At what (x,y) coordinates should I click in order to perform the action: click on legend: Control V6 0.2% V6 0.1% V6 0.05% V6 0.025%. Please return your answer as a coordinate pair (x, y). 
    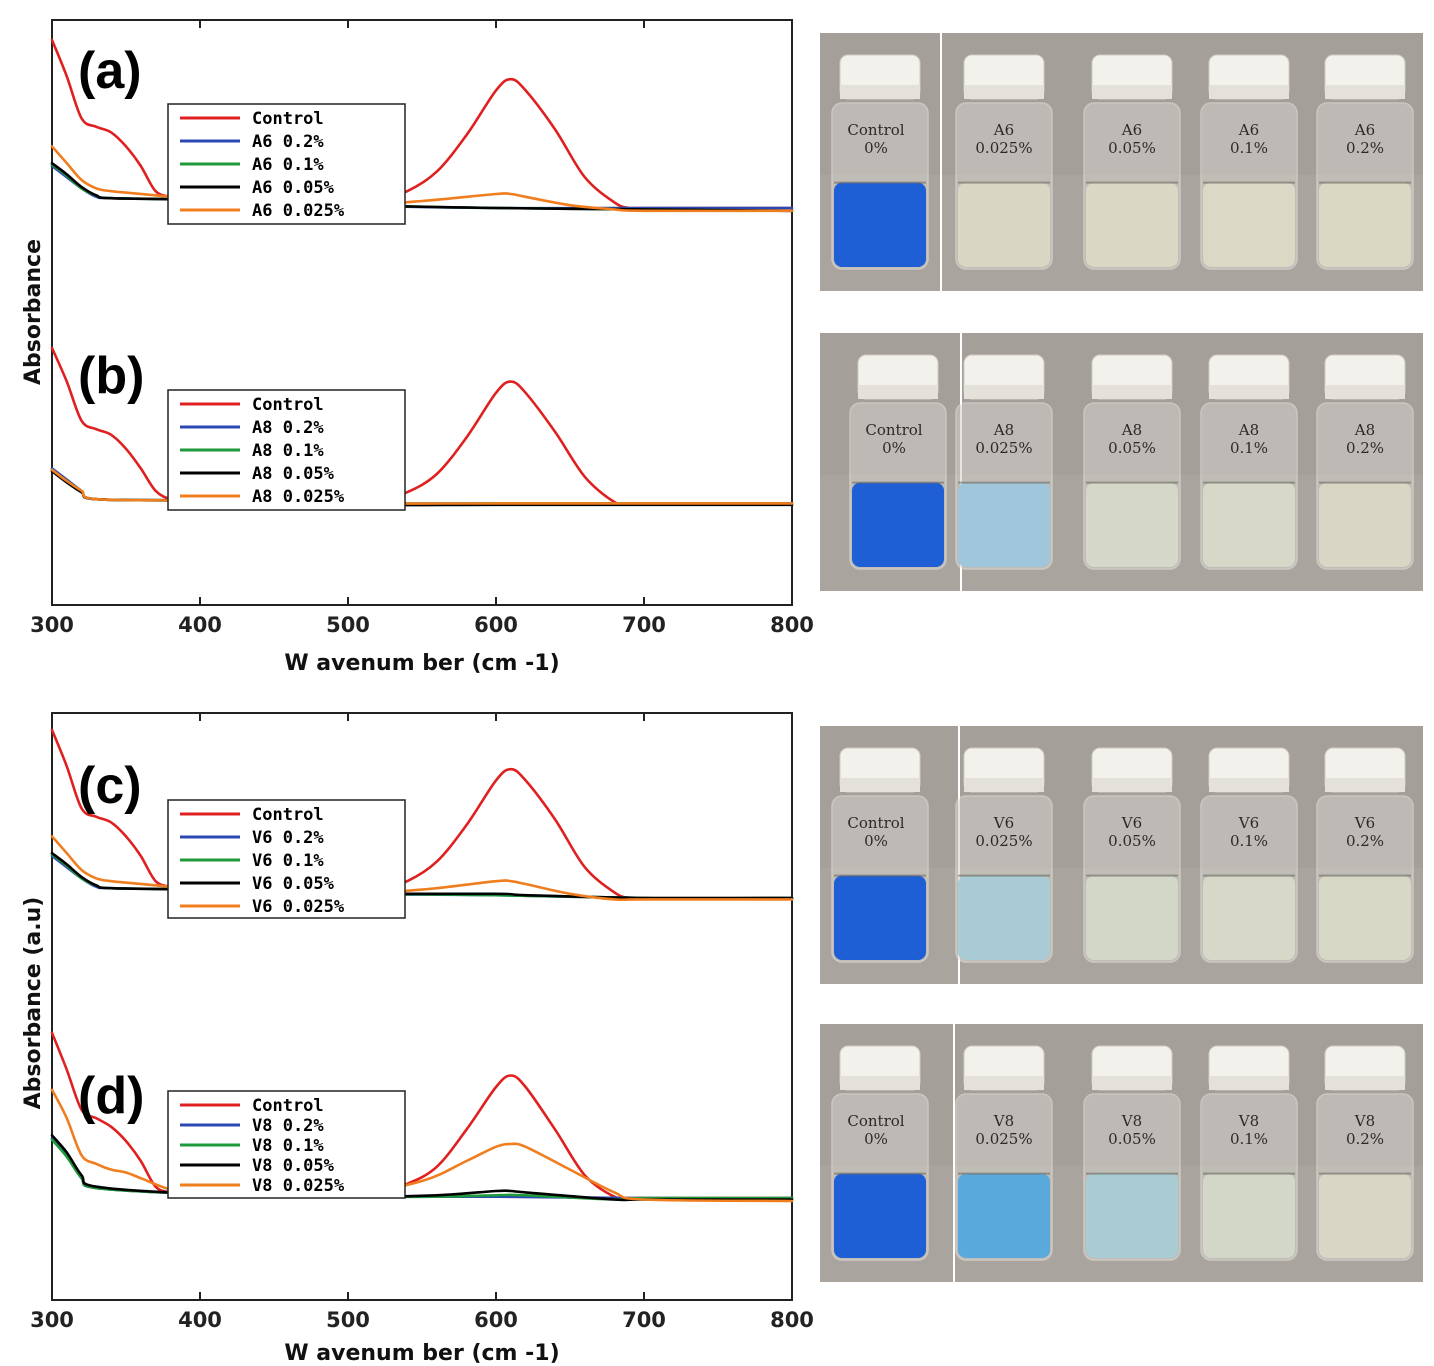
    Looking at the image, I should click on (286, 859).